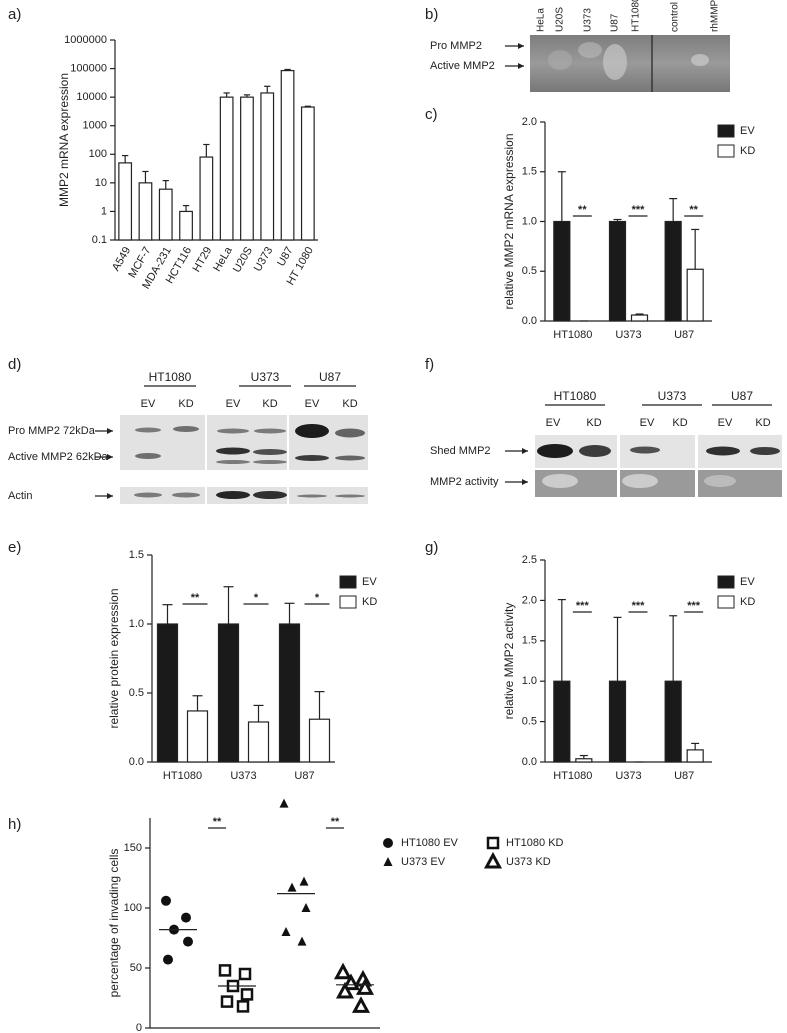 This screenshot has height=1033, width=787. What do you see at coordinates (431, 547) in the screenshot?
I see `panel-label: g)` at bounding box center [431, 547].